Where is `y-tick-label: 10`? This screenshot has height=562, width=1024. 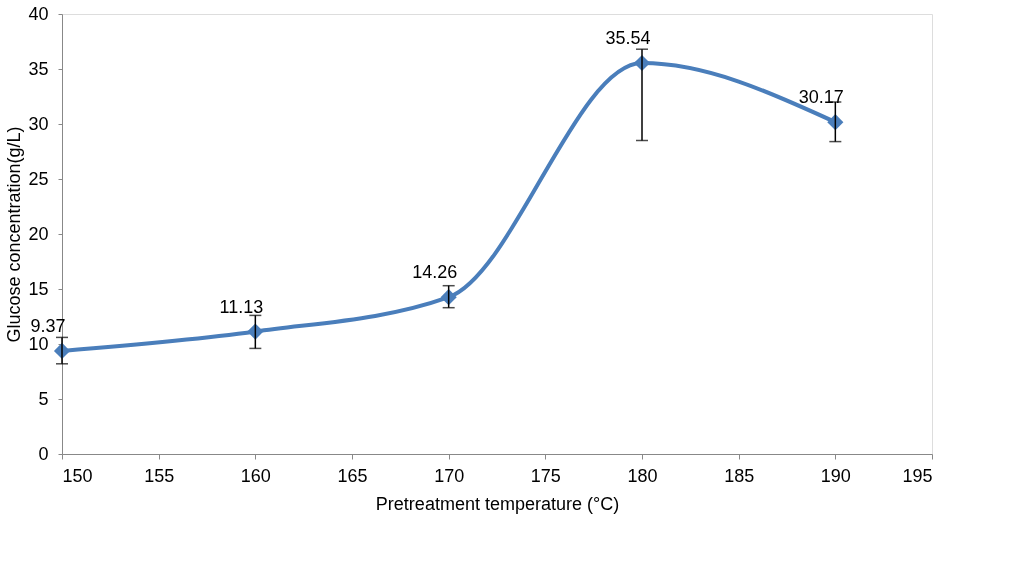
y-tick-label: 10 is located at coordinates (38, 343).